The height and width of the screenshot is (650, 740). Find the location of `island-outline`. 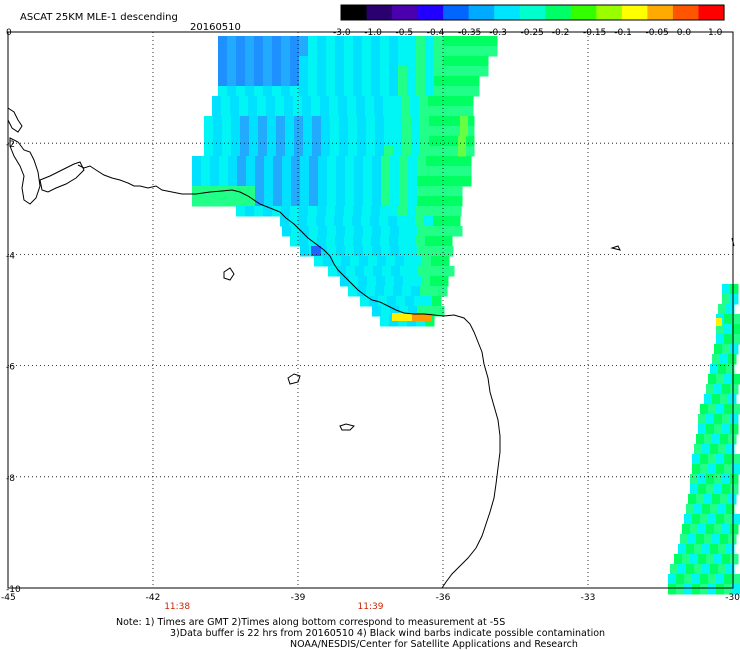

island-outline is located at coordinates (15, 120).